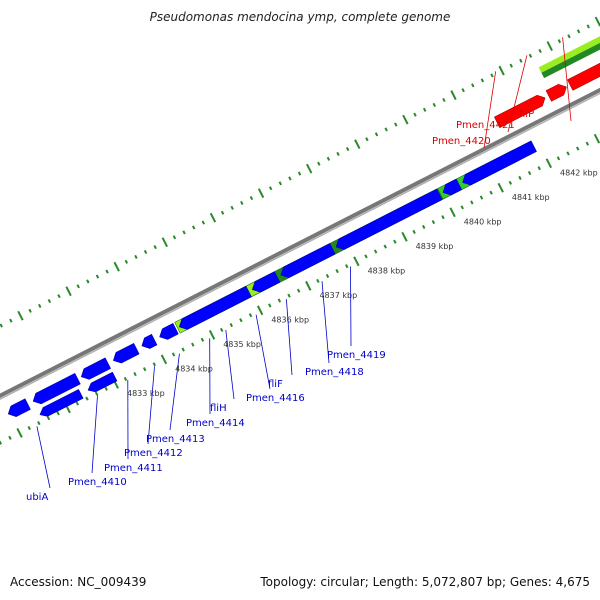 The width and height of the screenshot is (600, 600). Describe the element at coordinates (215, 423) in the screenshot. I see `gene-label-reverse: Pmen_4414` at that location.